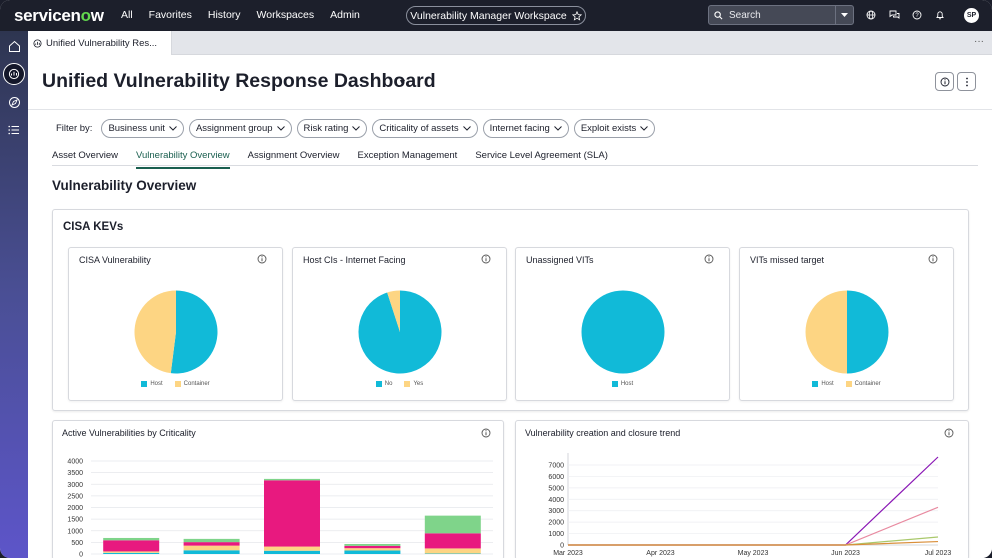  Describe the element at coordinates (966, 81) in the screenshot. I see `more-options-button` at that location.